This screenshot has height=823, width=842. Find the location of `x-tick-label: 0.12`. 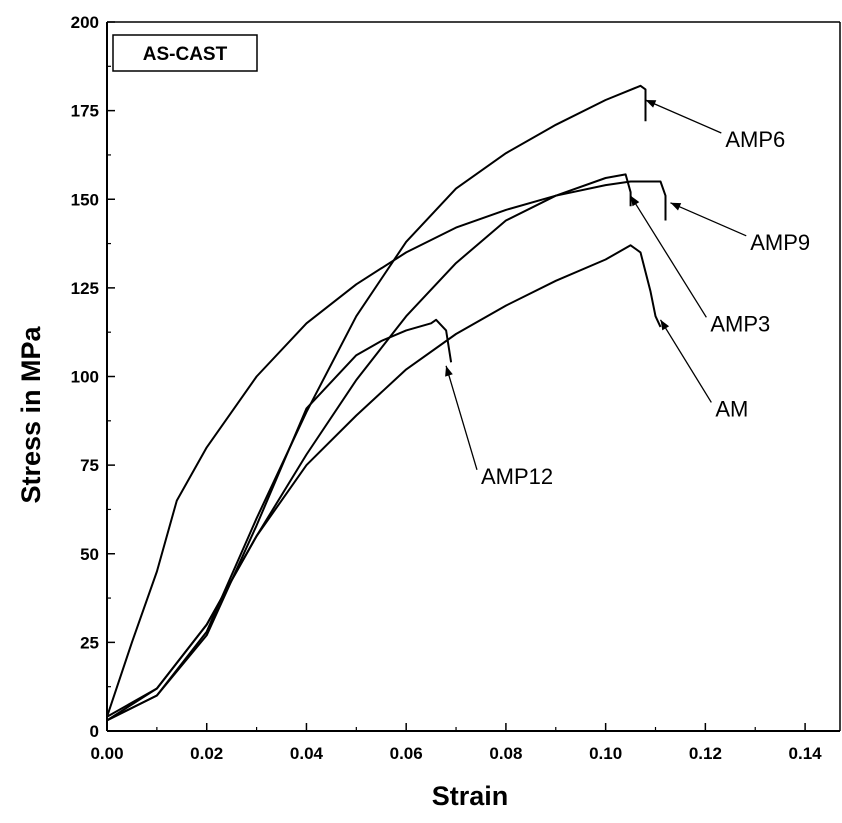

x-tick-label: 0.12 is located at coordinates (705, 753).